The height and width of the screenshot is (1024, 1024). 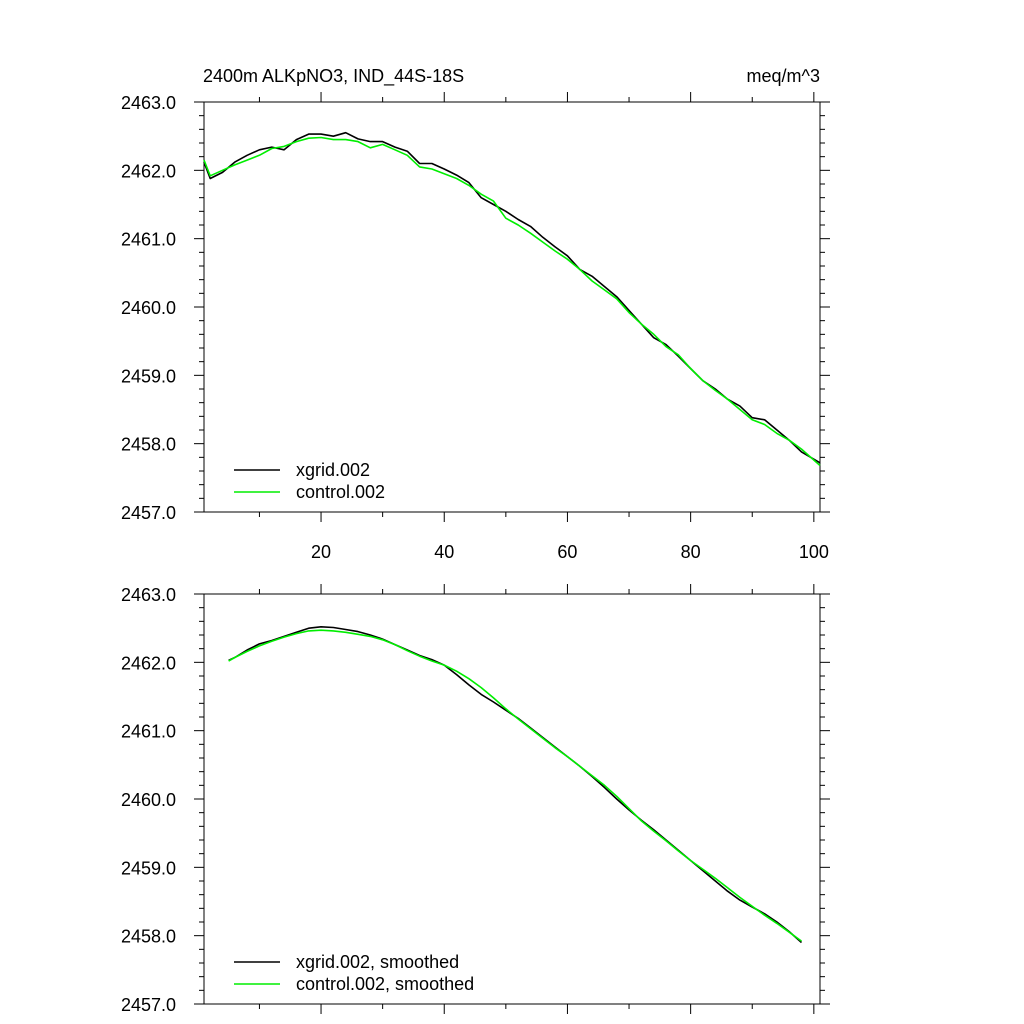 What do you see at coordinates (691, 552) in the screenshot?
I see `x-tick-label: 80` at bounding box center [691, 552].